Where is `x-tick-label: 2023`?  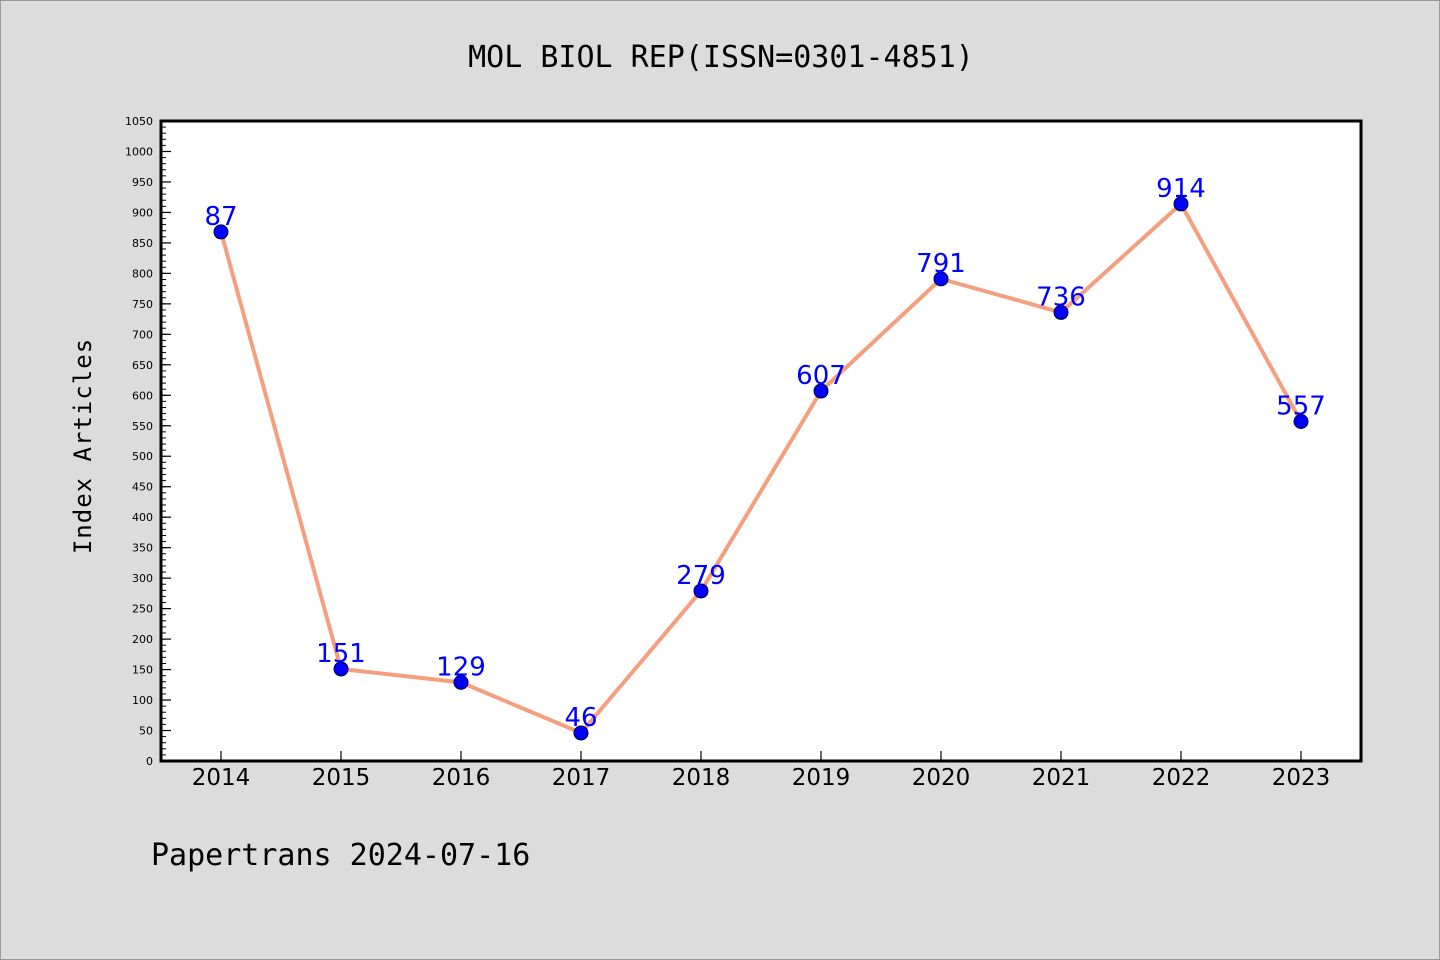
x-tick-label: 2023 is located at coordinates (1301, 778).